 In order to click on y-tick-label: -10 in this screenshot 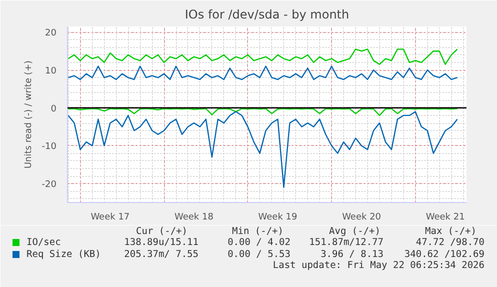, I will do `click(49, 147)`.